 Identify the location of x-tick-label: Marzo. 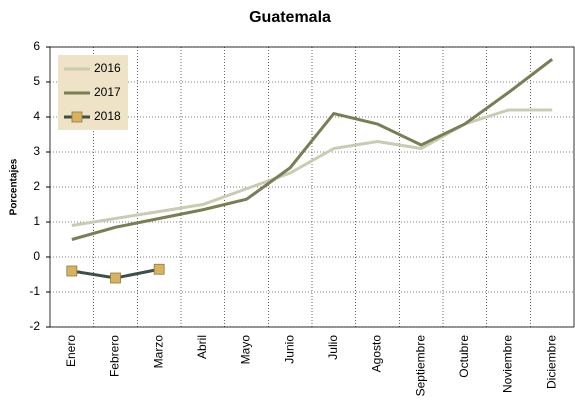
(158, 352).